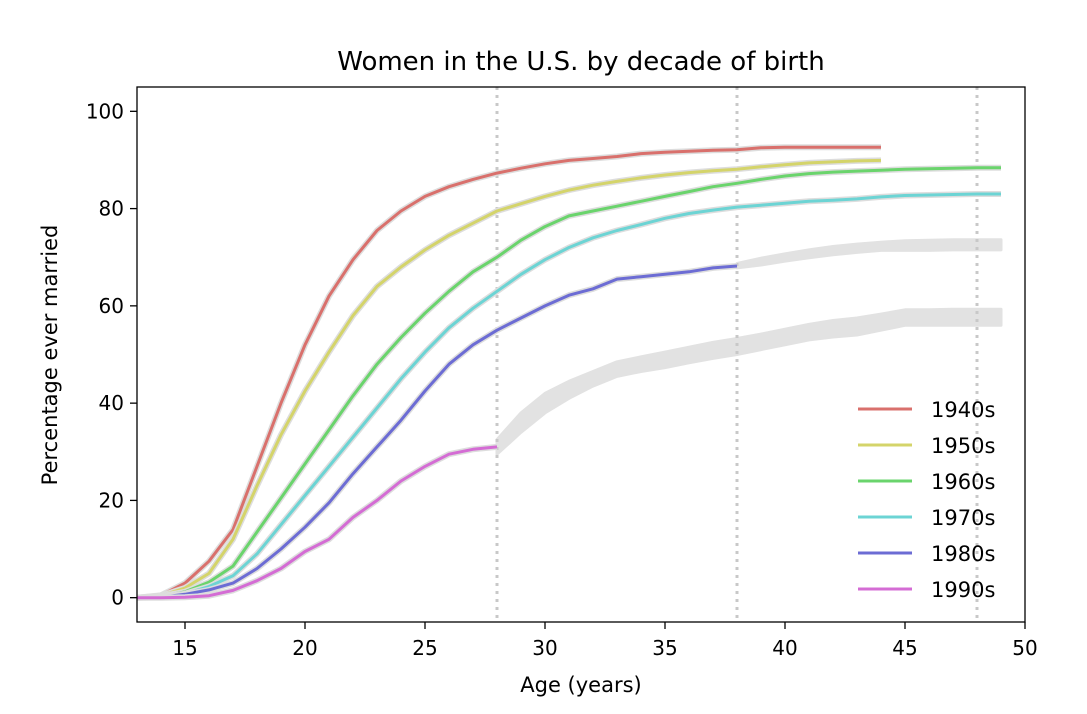 The width and height of the screenshot is (1087, 714). Describe the element at coordinates (963, 590) in the screenshot. I see `legend-label-1990s: 1990s` at that location.